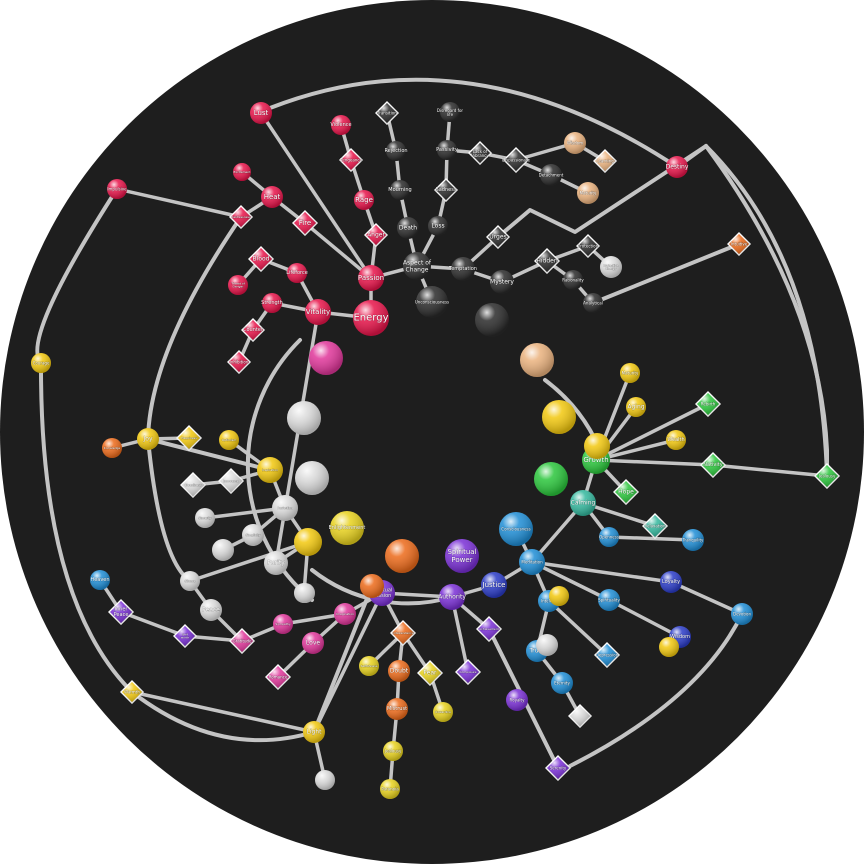 The image size is (864, 864). What do you see at coordinates (371, 278) in the screenshot?
I see `node-passion: Passion` at bounding box center [371, 278].